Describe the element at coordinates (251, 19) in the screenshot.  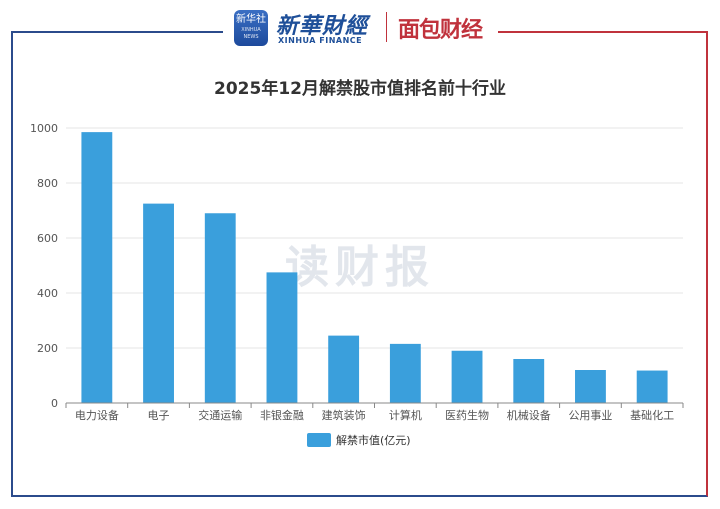
I see `badge-cn: 新华社` at that location.